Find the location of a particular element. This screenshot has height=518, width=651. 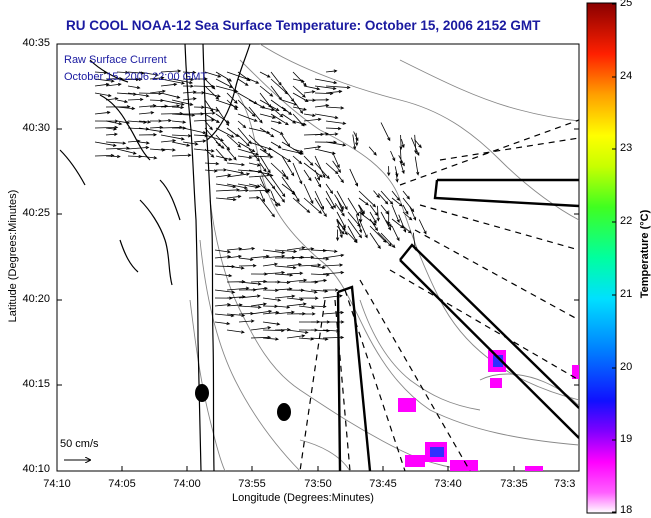

y-tick-label: 40:10 is located at coordinates (36, 469).